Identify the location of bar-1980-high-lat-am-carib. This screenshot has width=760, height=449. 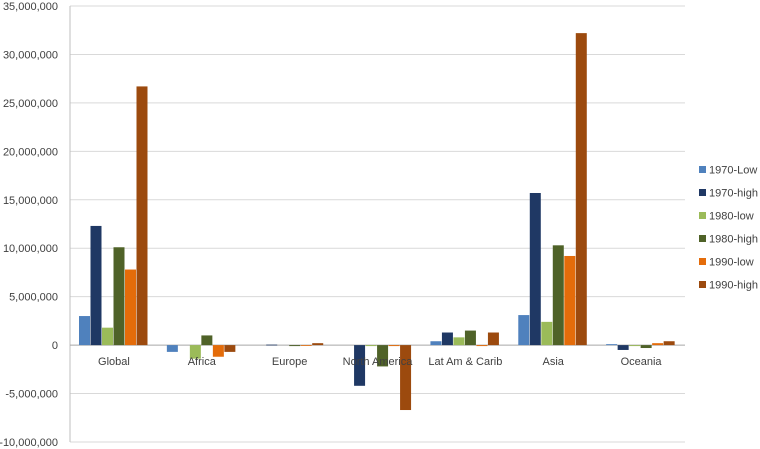
(470, 338).